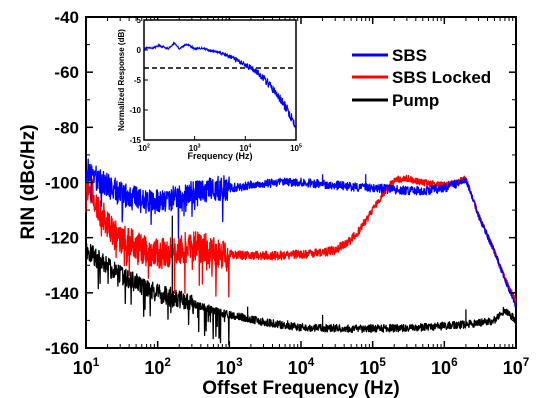 The height and width of the screenshot is (398, 536). What do you see at coordinates (409, 55) in the screenshot?
I see `legend-label-sbs: SBS` at bounding box center [409, 55].